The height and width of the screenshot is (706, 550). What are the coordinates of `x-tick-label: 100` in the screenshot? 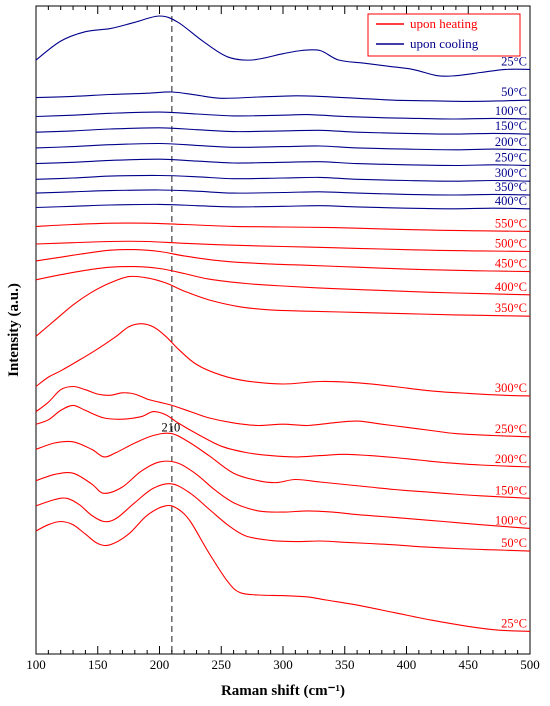 It's located at (36, 664).